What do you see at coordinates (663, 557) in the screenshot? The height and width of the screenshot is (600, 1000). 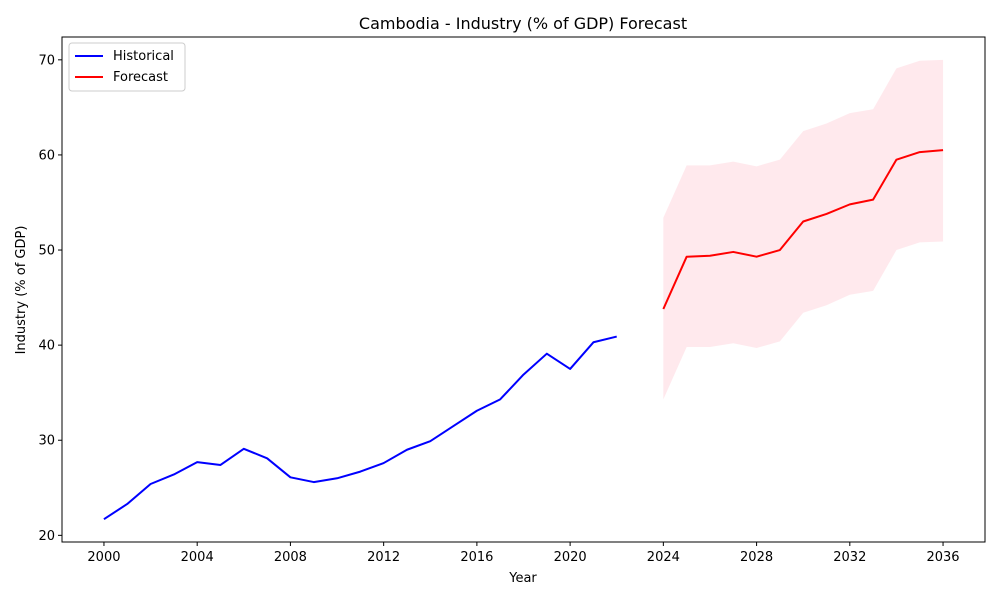 I see `x-tick-label: 2024` at bounding box center [663, 557].